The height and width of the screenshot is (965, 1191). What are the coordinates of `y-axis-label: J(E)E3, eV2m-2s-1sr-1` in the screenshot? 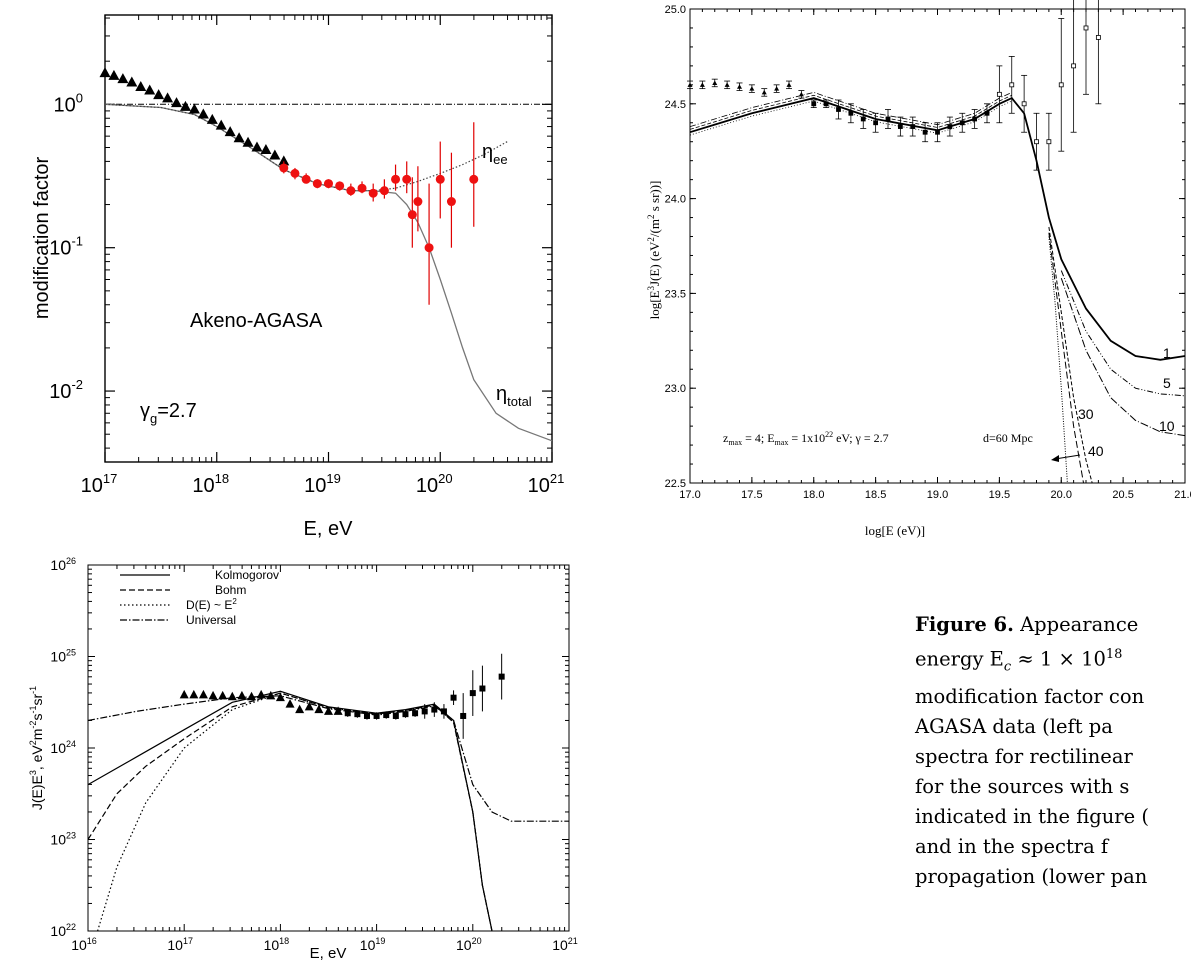 It's located at (36, 748).